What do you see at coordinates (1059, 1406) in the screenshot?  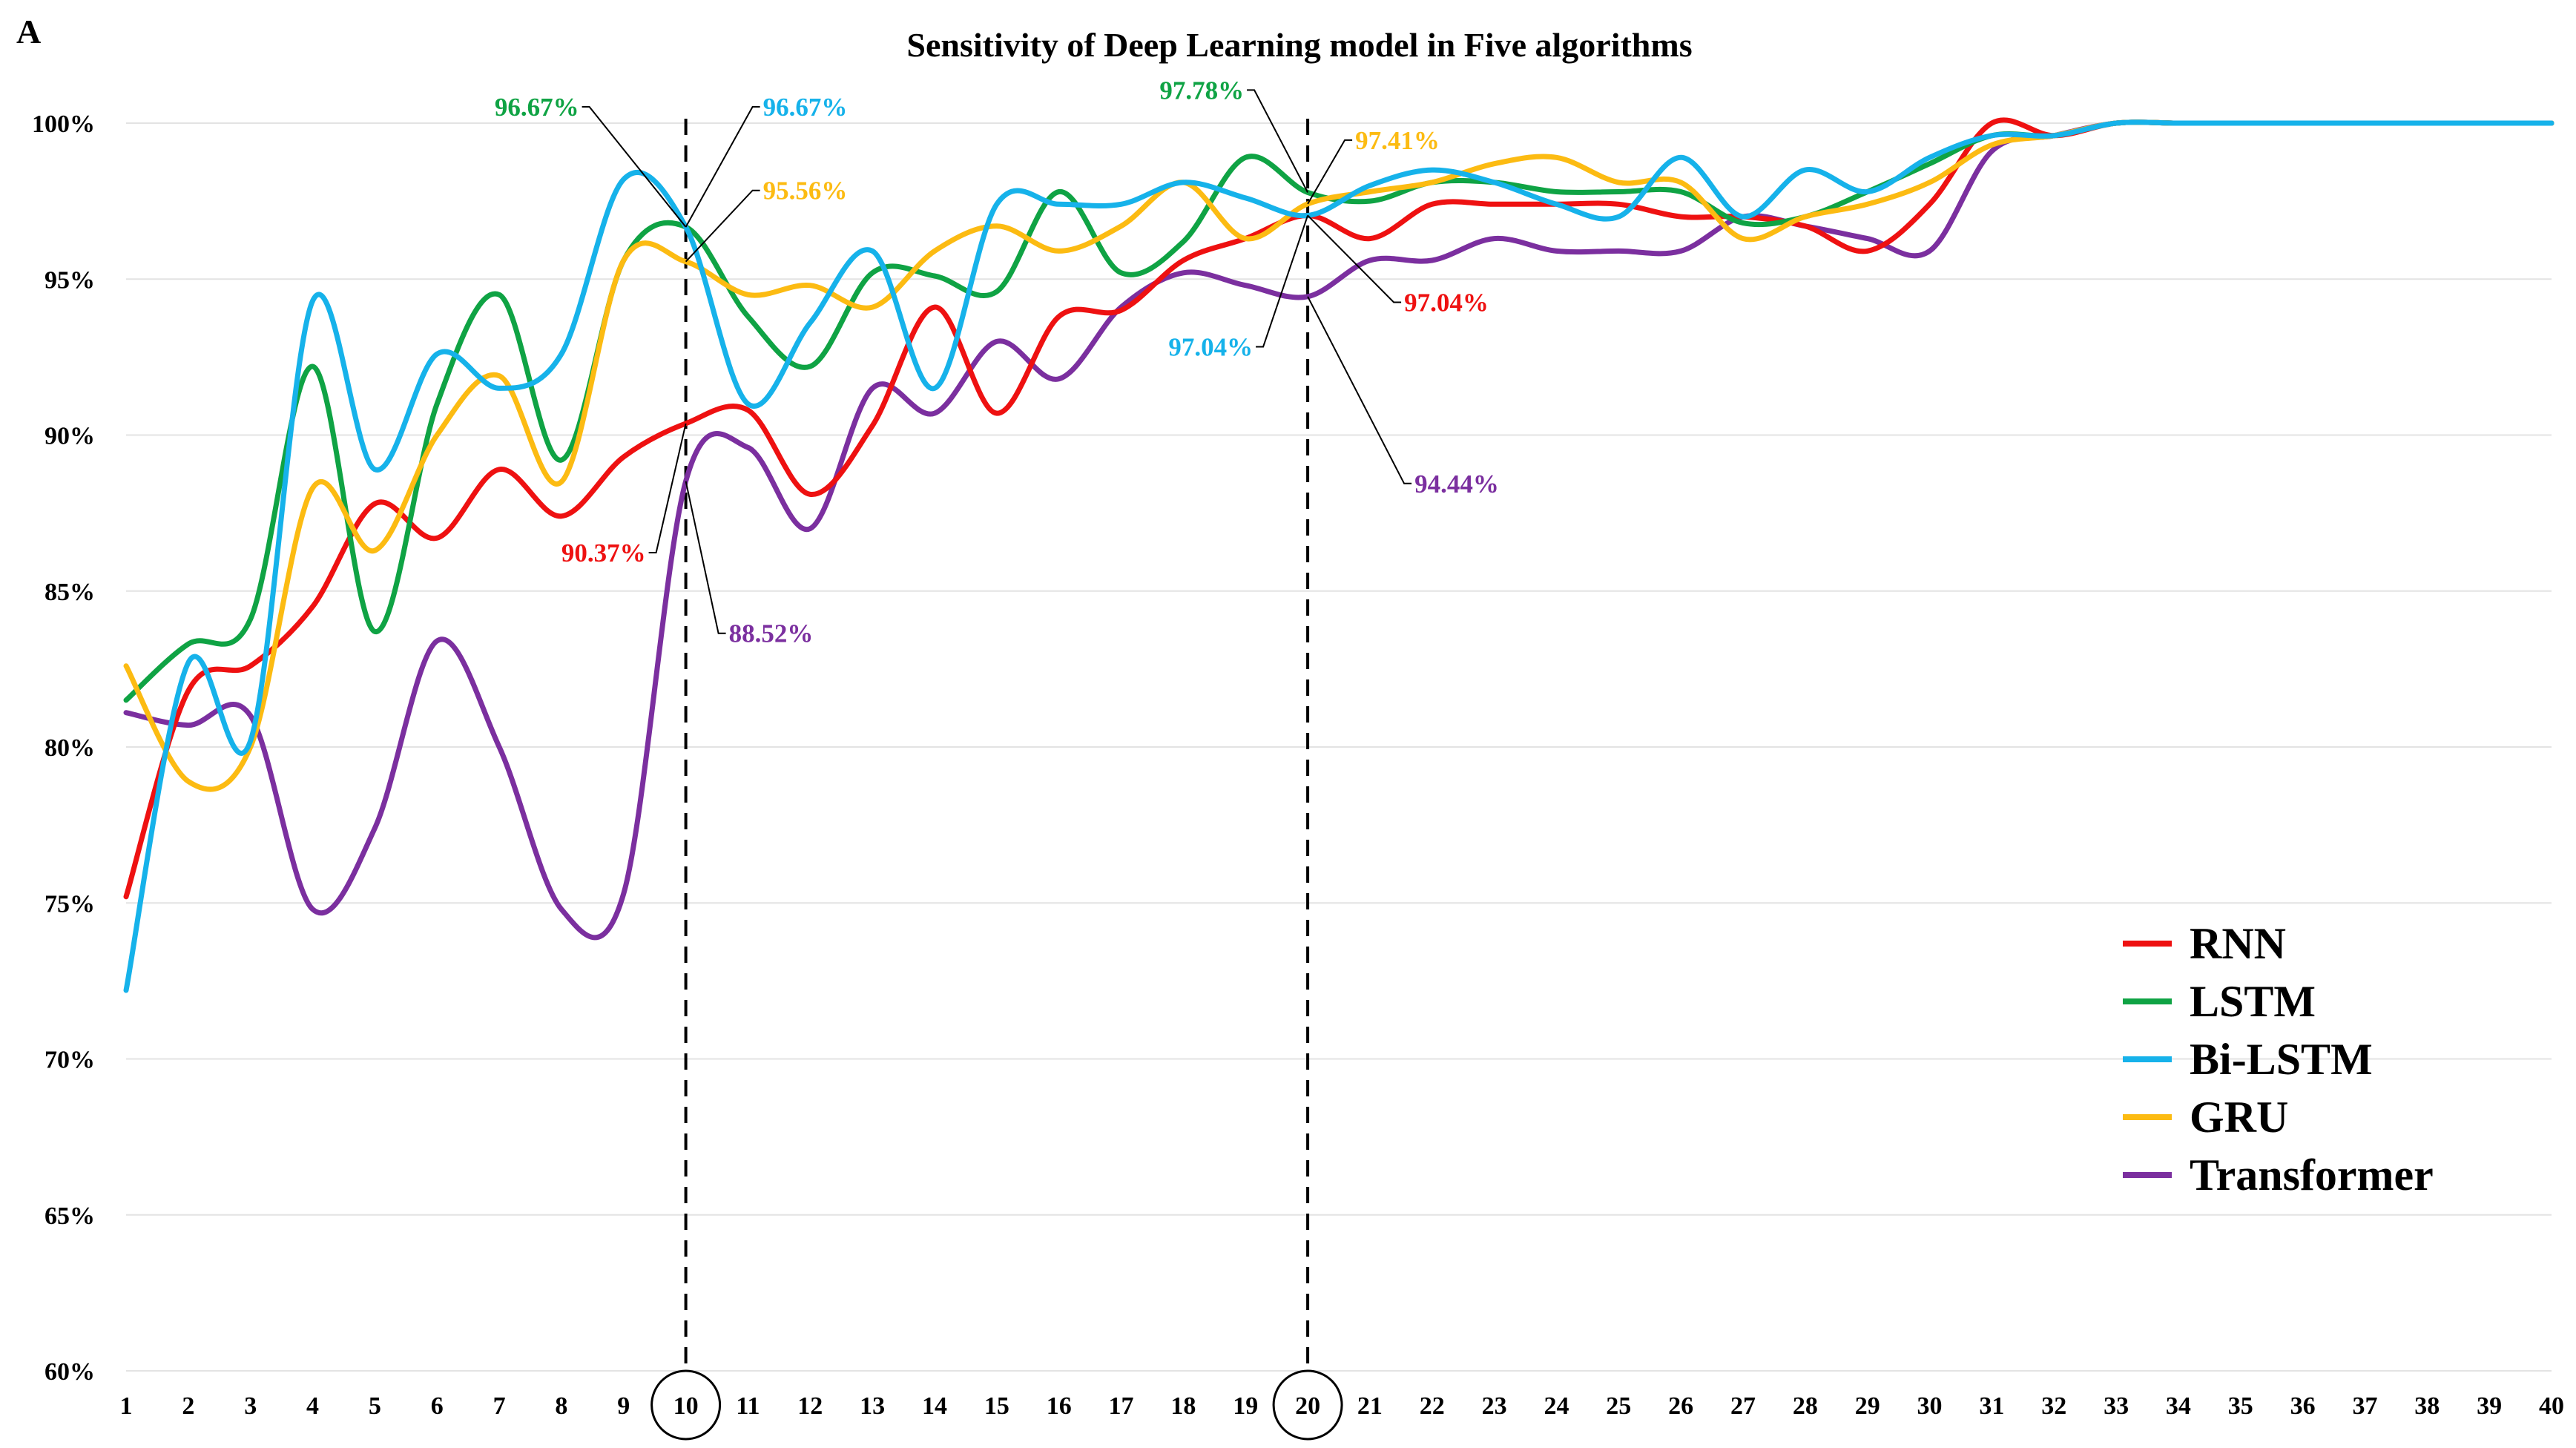 I see `x-tick-label: 16` at bounding box center [1059, 1406].